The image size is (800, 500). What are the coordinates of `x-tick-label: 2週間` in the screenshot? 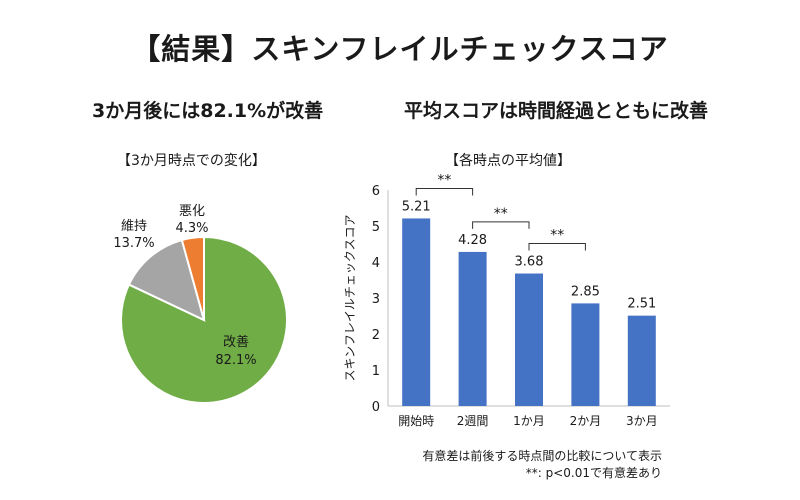 It's located at (473, 421).